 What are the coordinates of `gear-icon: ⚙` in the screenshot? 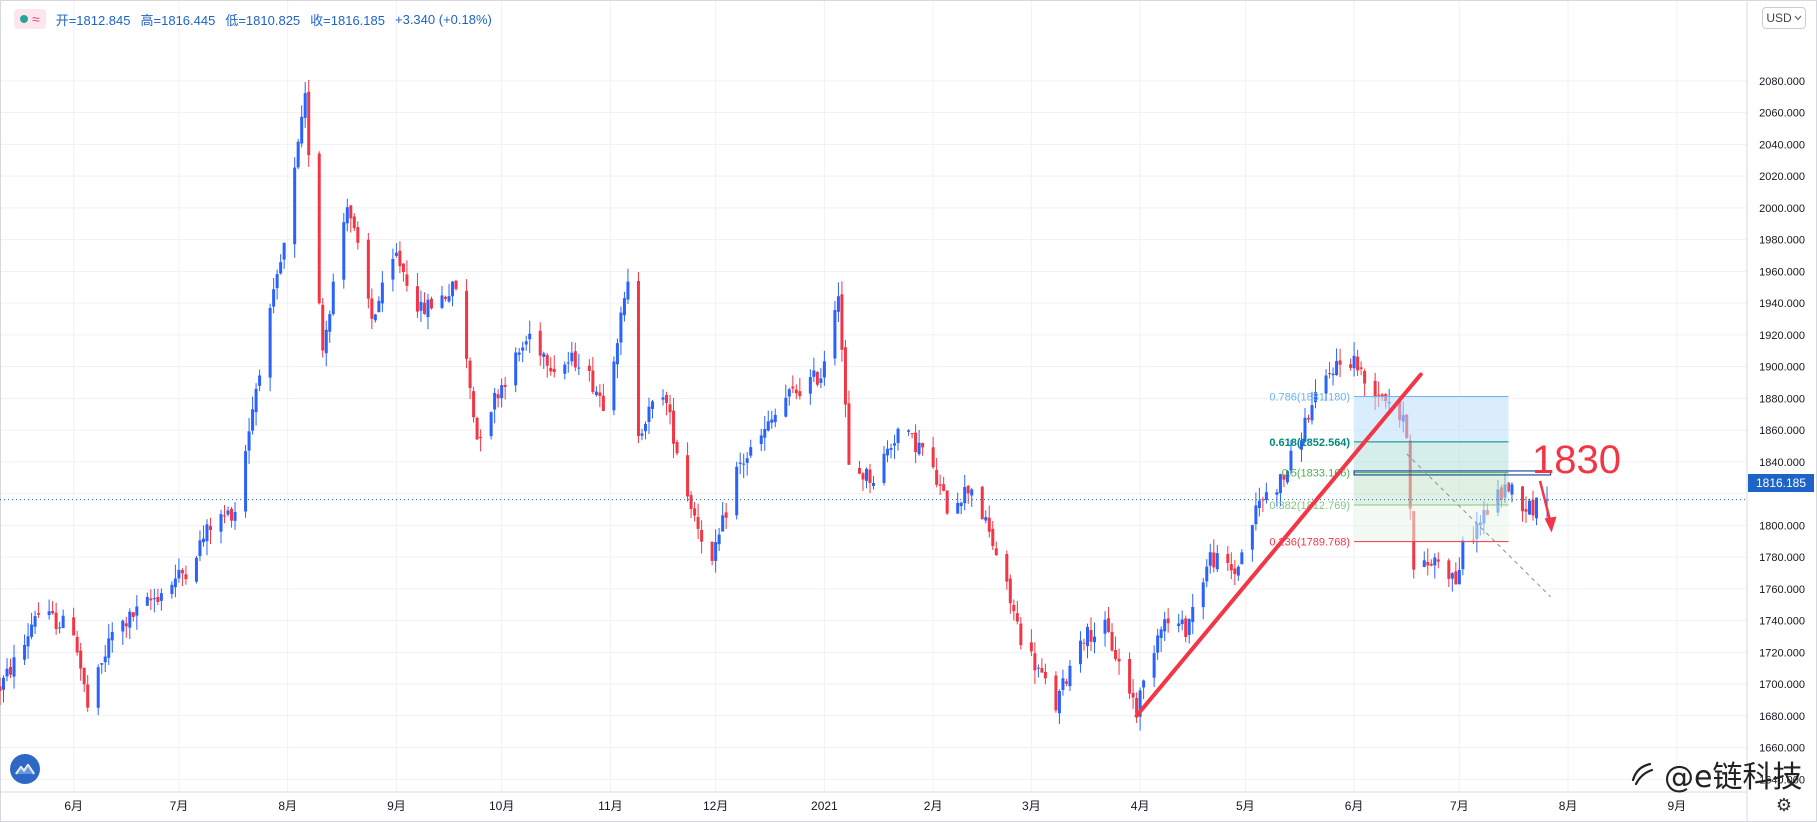 It's located at (1784, 804).